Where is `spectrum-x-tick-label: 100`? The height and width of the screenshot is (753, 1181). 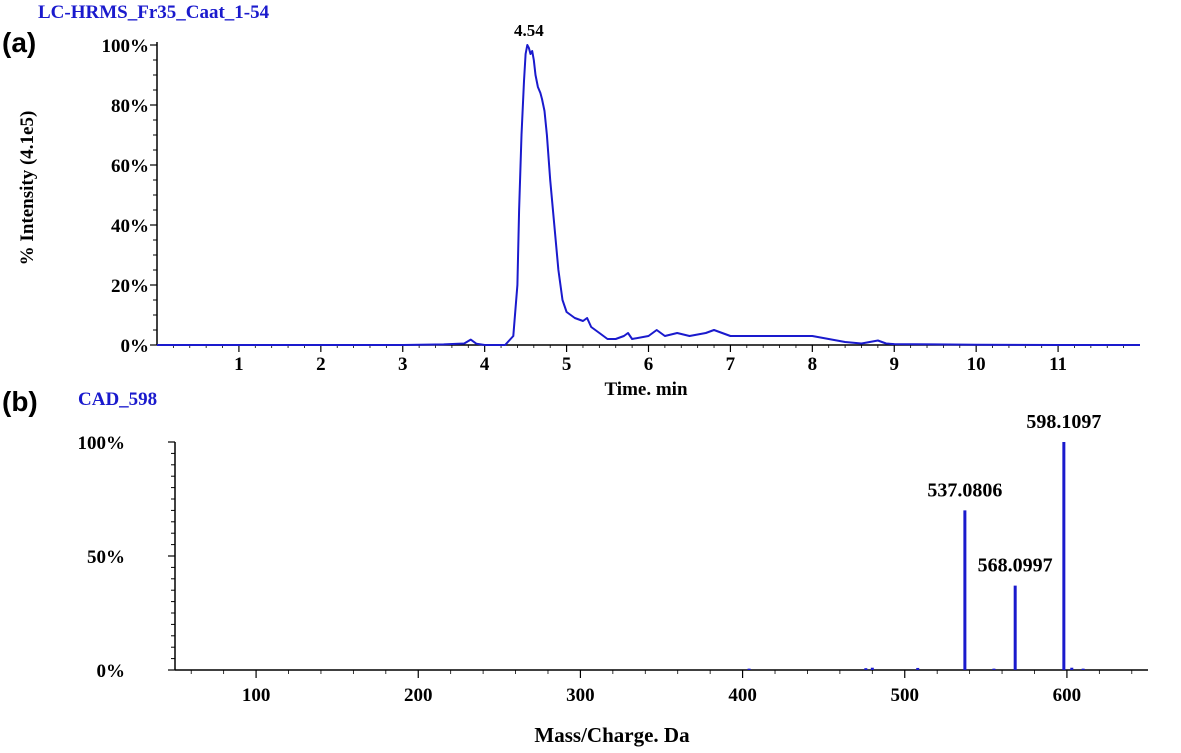 spectrum-x-tick-label: 100 is located at coordinates (256, 695).